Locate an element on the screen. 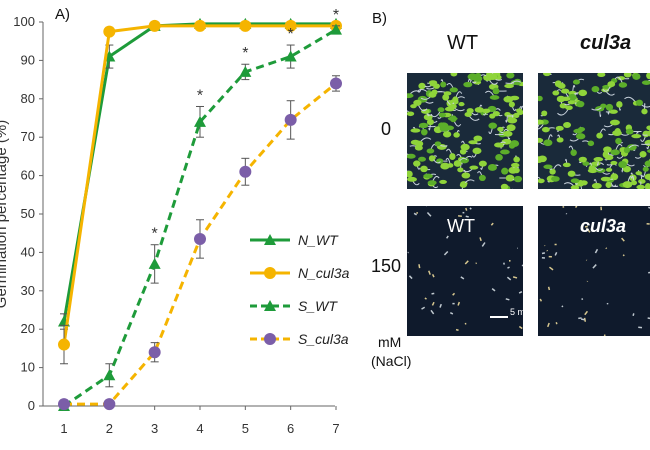  row-label-150: 150 is located at coordinates (386, 266).